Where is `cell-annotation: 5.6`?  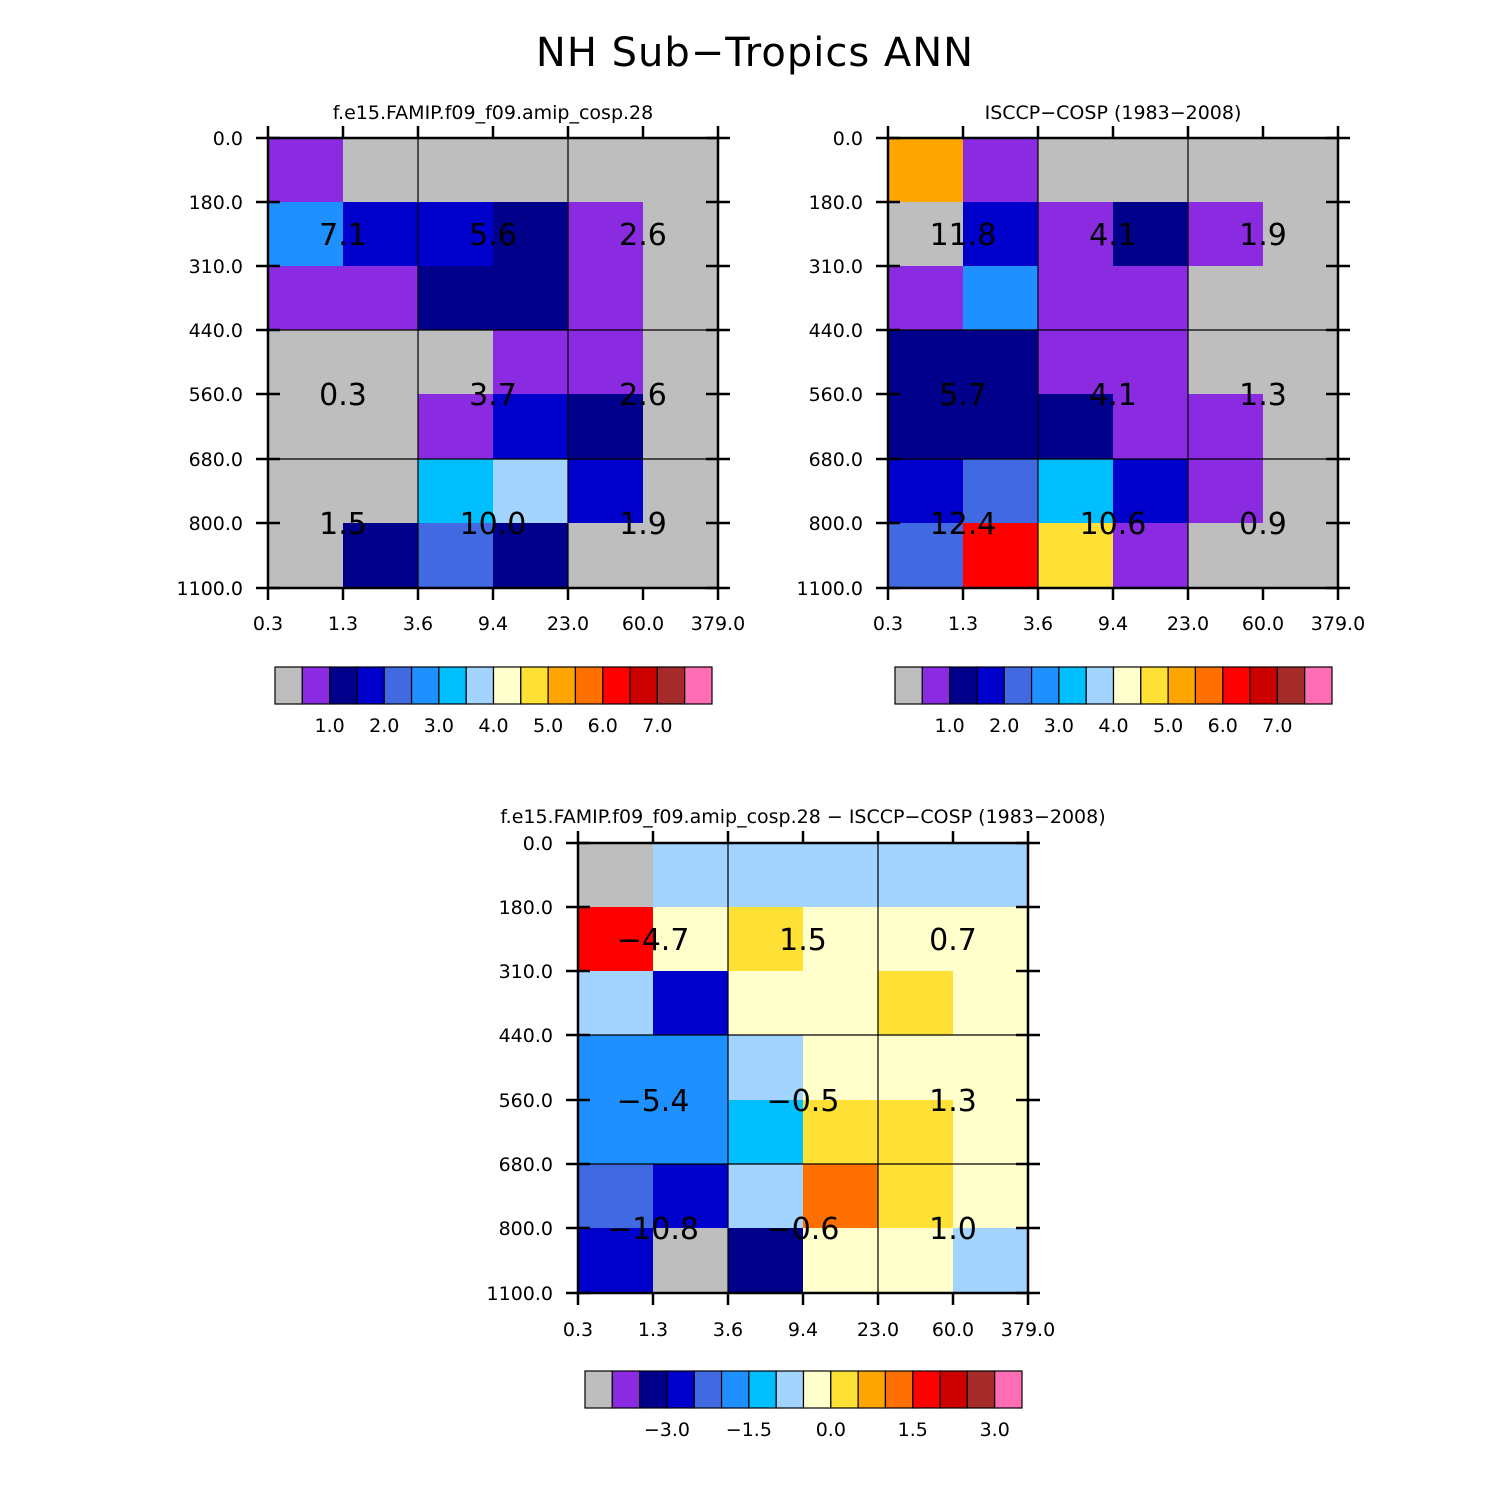 cell-annotation: 5.6 is located at coordinates (493, 235).